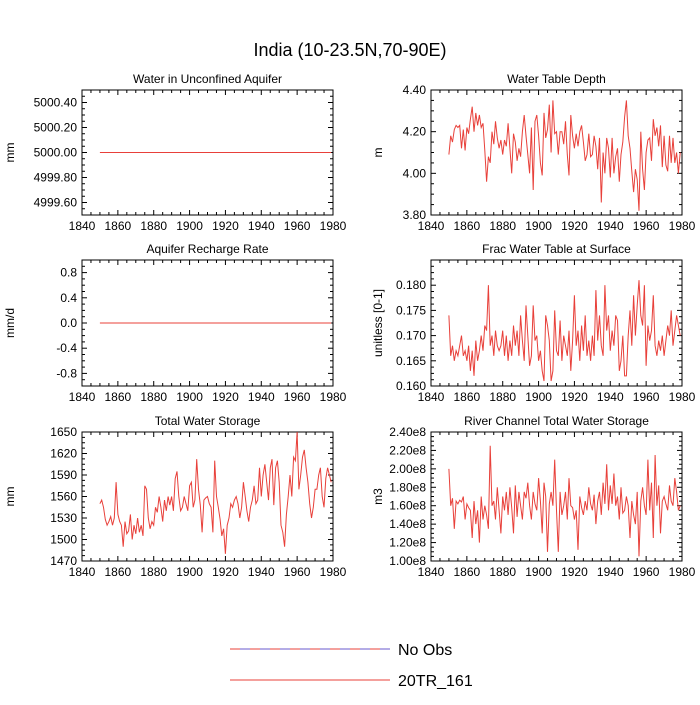  What do you see at coordinates (68, 273) in the screenshot?
I see `y-tick-label: 0.8` at bounding box center [68, 273].